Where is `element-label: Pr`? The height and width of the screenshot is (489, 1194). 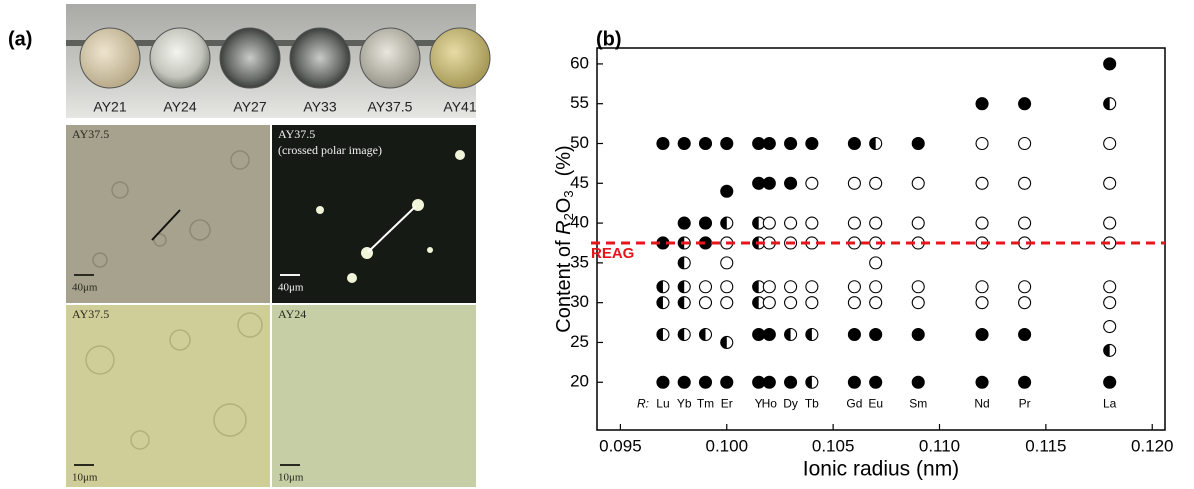 element-label: Pr is located at coordinates (1025, 403).